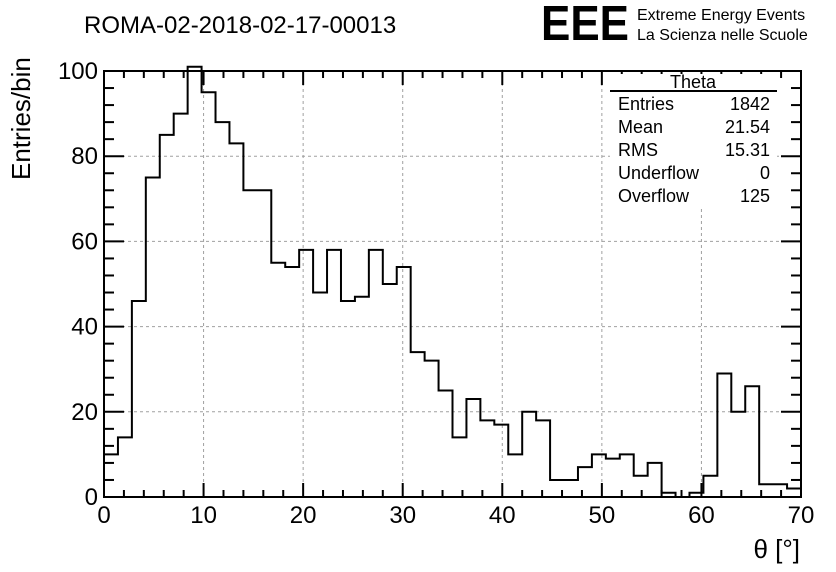 The width and height of the screenshot is (836, 572). Describe the element at coordinates (659, 173) in the screenshot. I see `stats-row-label: Underflow` at that location.